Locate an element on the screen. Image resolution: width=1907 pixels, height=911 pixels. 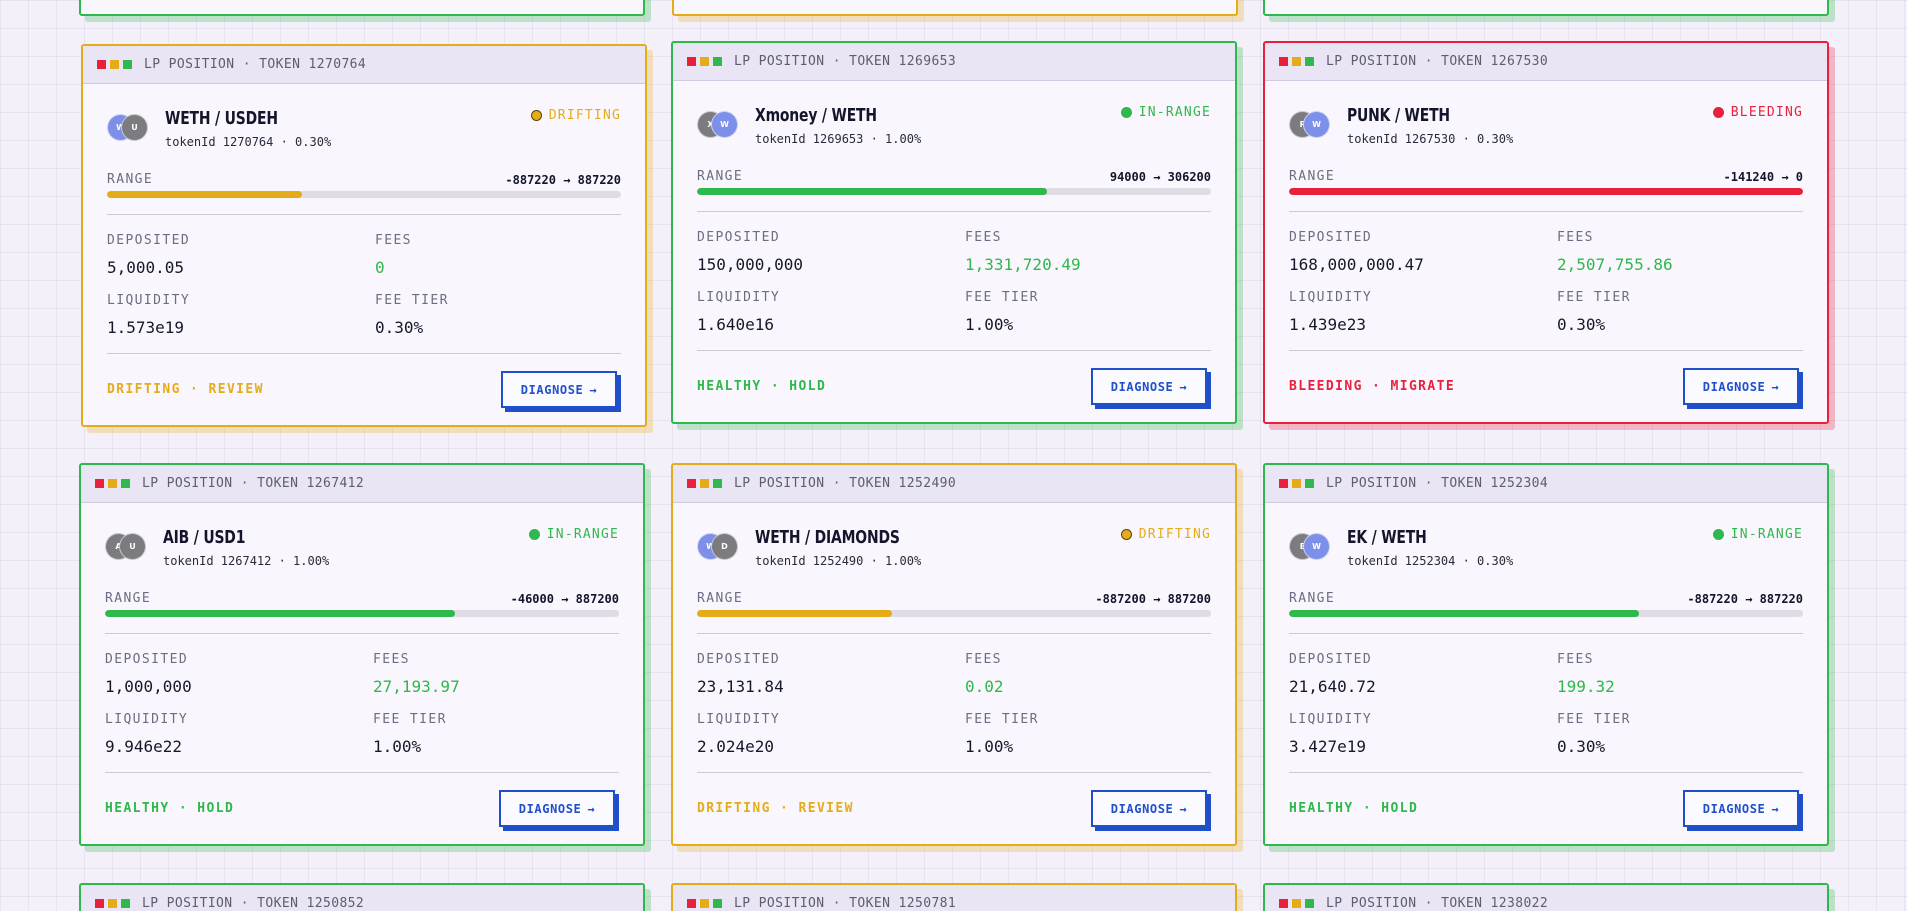
card-titlebar: LP POSITION · TOKEN 1269653 is located at coordinates (954, 62).